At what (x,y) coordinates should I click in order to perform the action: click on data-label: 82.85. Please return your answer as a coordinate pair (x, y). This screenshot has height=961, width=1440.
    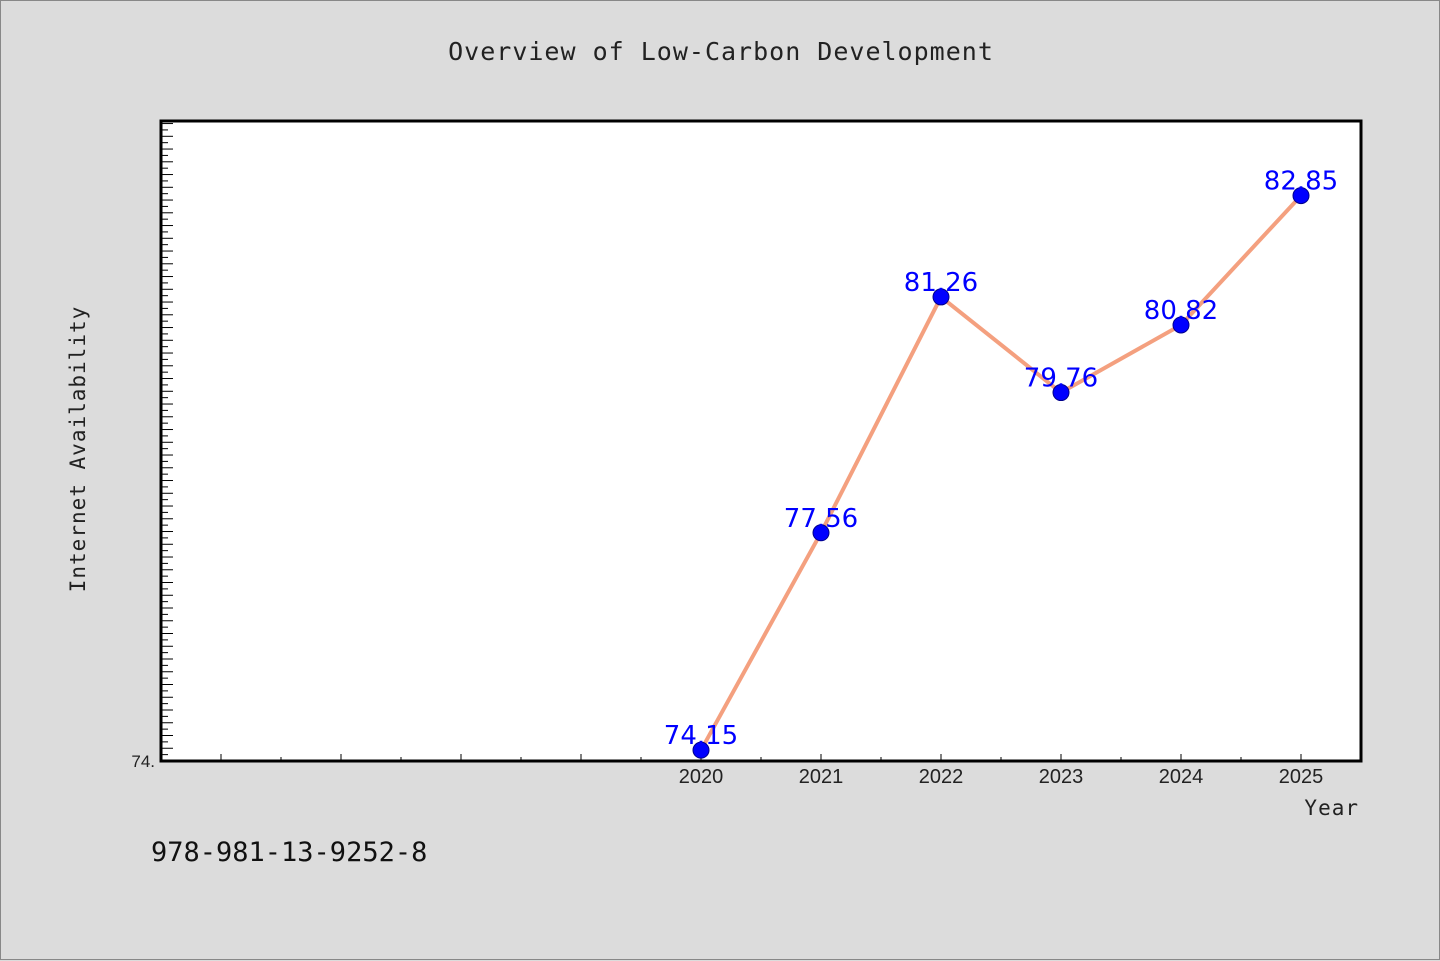
    Looking at the image, I should click on (1301, 182).